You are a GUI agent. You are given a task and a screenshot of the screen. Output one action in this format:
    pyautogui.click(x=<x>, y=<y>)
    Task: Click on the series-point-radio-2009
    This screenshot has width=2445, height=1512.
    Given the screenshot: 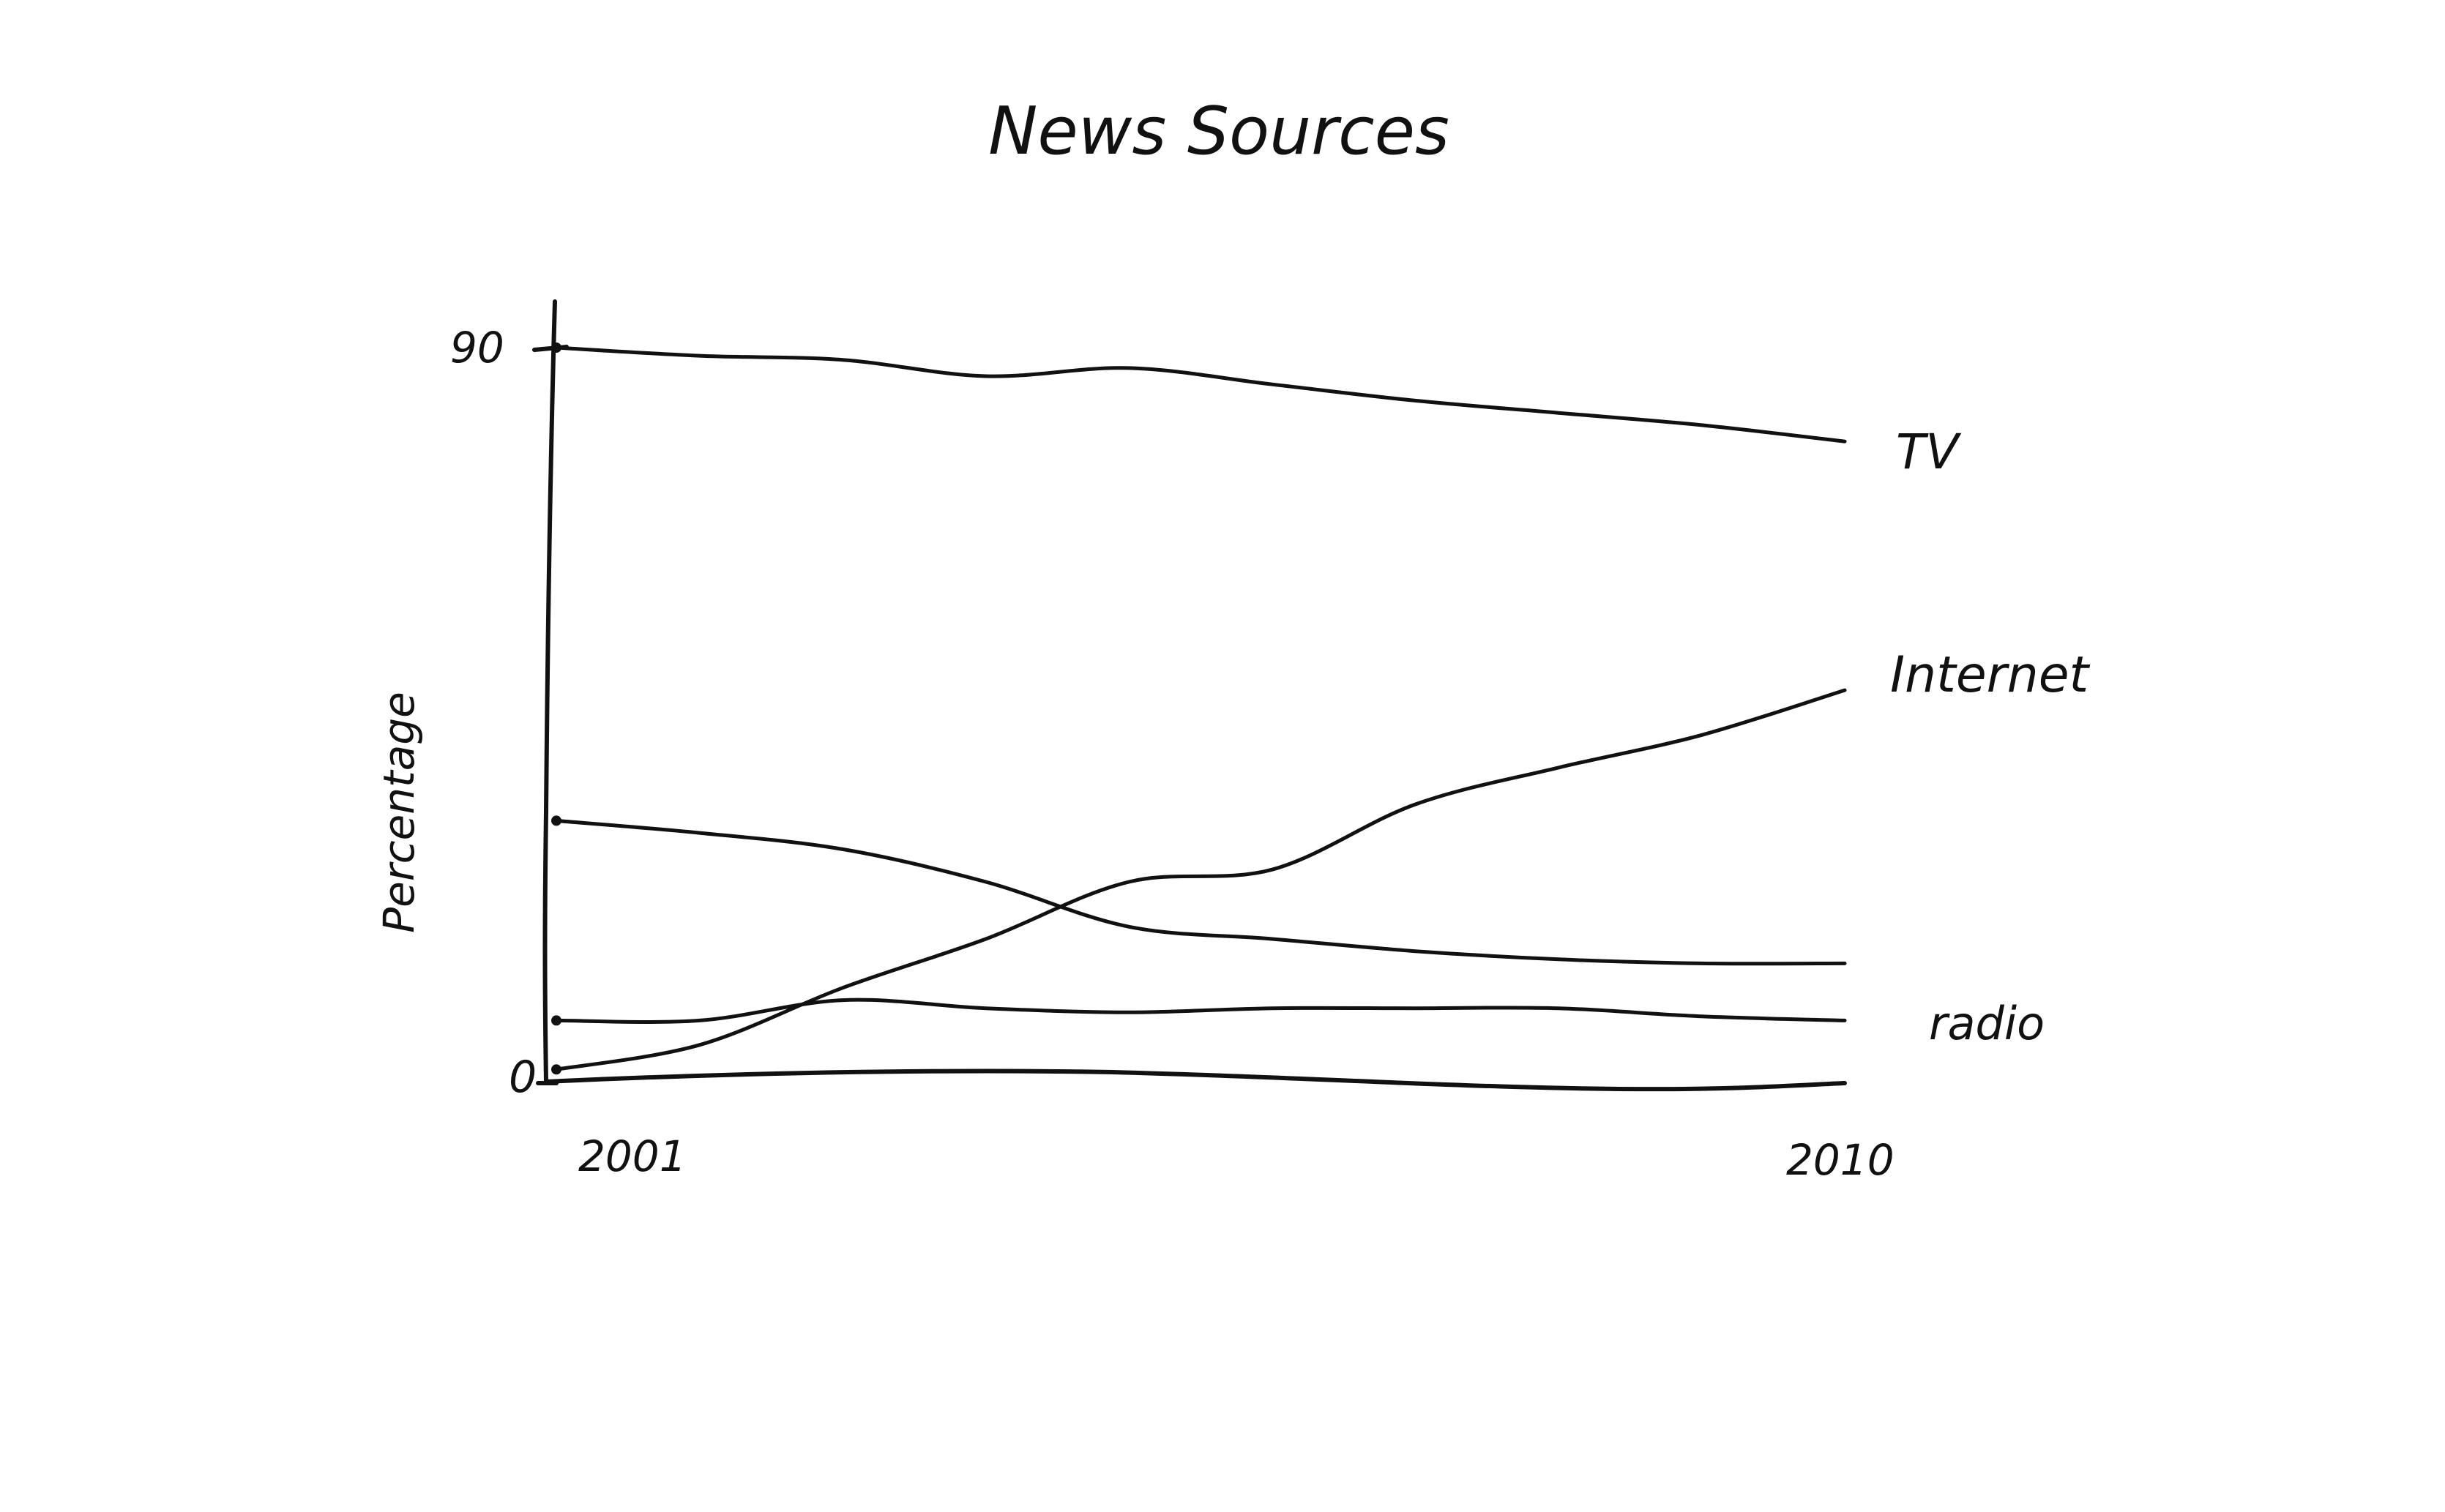 What is the action you would take?
    pyautogui.click(x=1702, y=963)
    